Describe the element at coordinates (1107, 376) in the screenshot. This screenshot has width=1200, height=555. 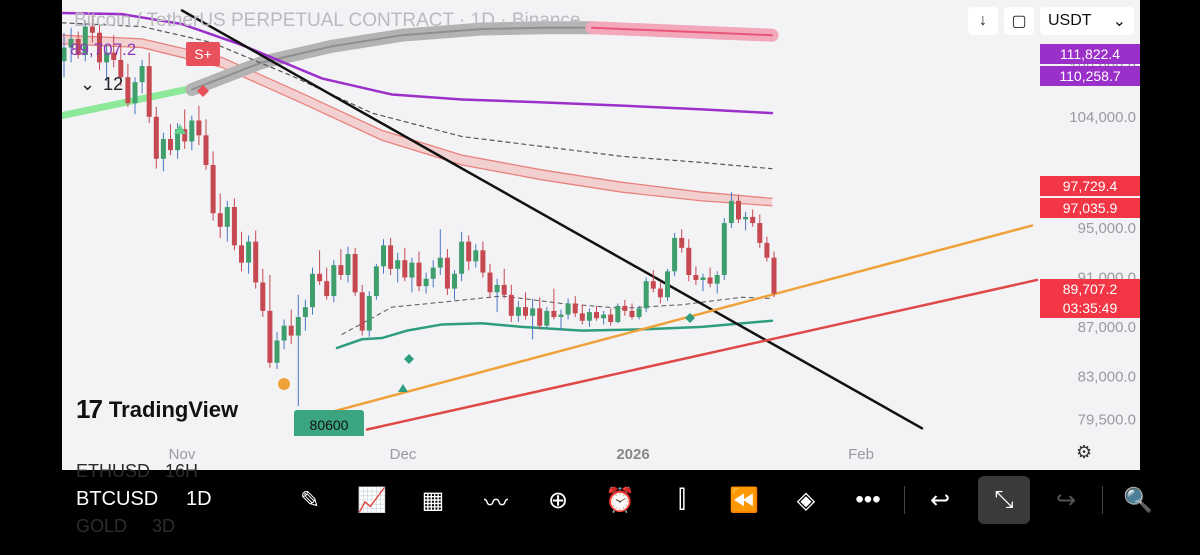
I see `price-axis-label: 83,000.0` at that location.